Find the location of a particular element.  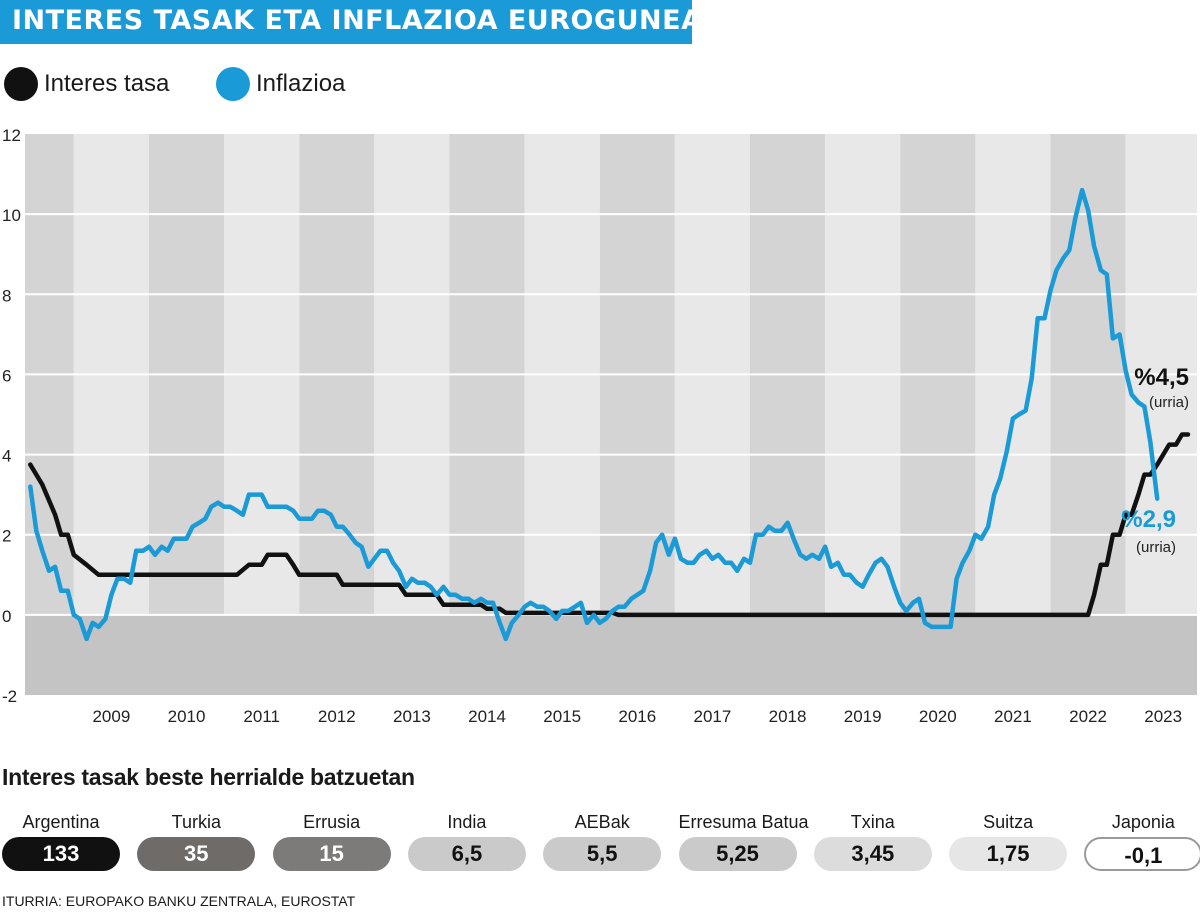

year-band-2019 is located at coordinates (863, 414).